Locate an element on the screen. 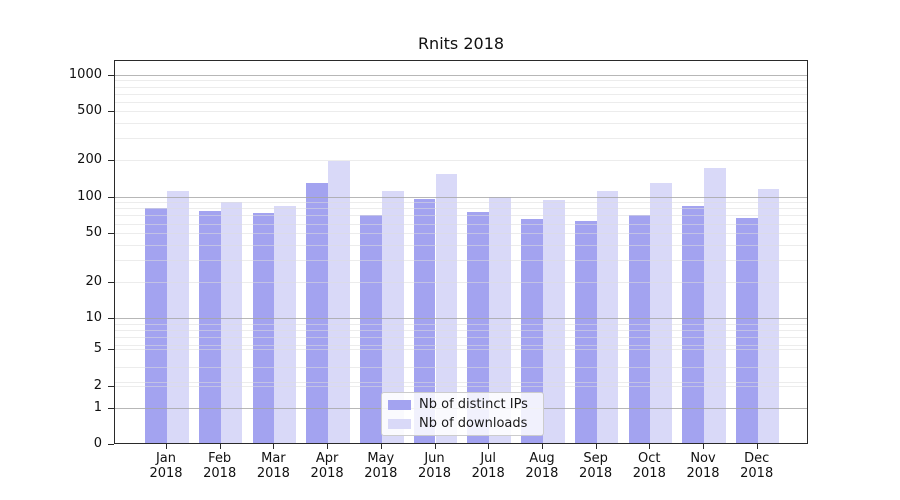  bar-downloads-jun is located at coordinates (446, 308).